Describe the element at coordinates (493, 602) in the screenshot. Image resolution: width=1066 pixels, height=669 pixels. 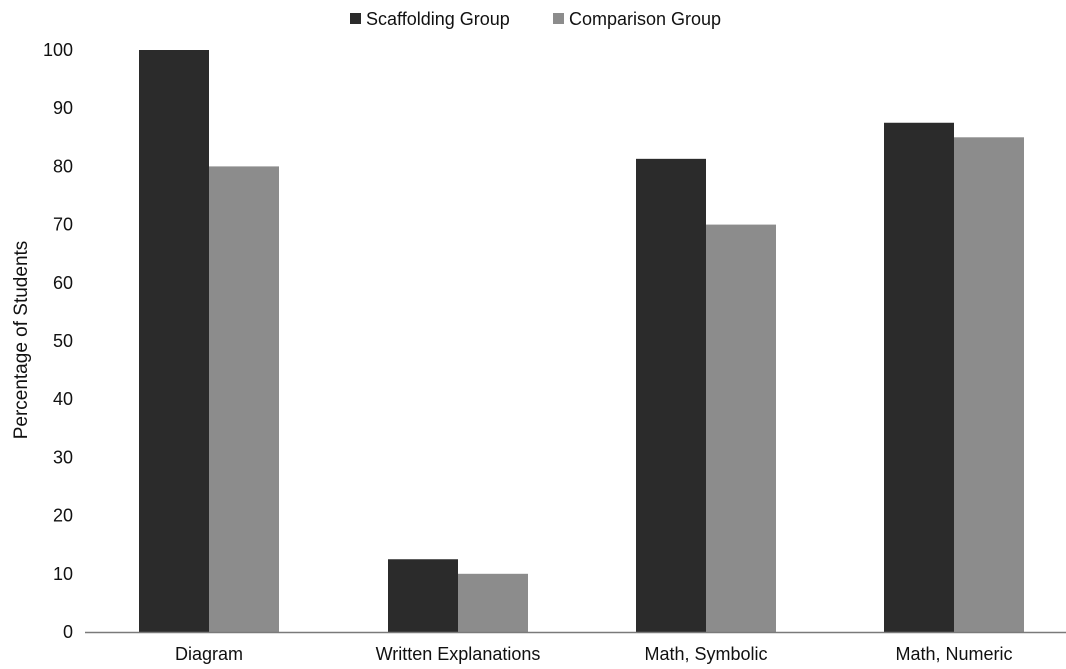
I see `bar-comparison-group-written-explanations` at that location.